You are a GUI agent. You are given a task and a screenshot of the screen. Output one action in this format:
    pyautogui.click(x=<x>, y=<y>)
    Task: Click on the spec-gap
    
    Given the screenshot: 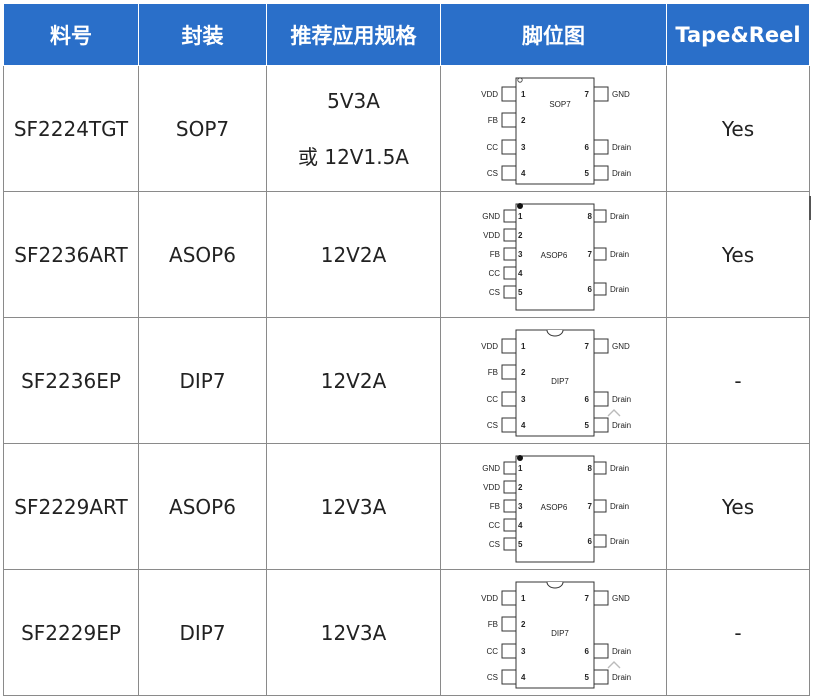 What is the action you would take?
    pyautogui.click(x=353, y=129)
    